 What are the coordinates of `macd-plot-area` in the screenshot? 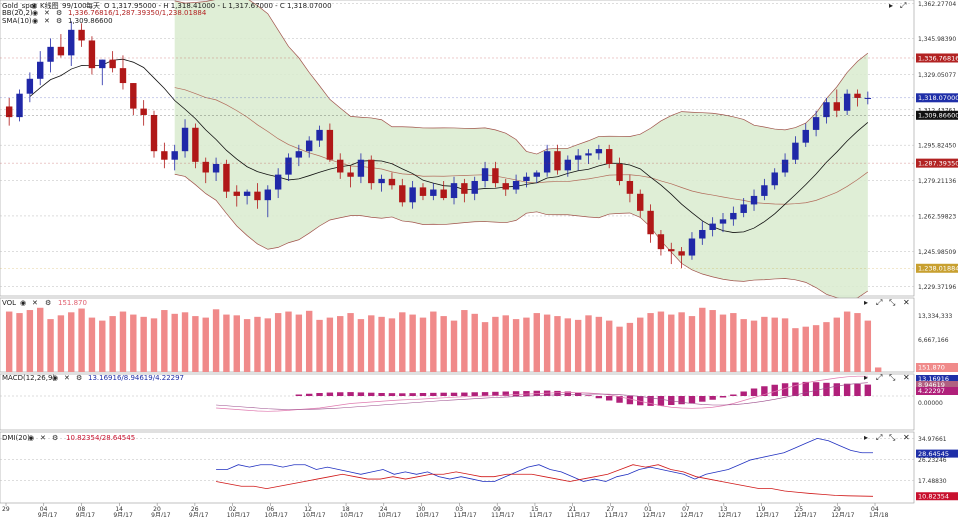 It's located at (457, 402).